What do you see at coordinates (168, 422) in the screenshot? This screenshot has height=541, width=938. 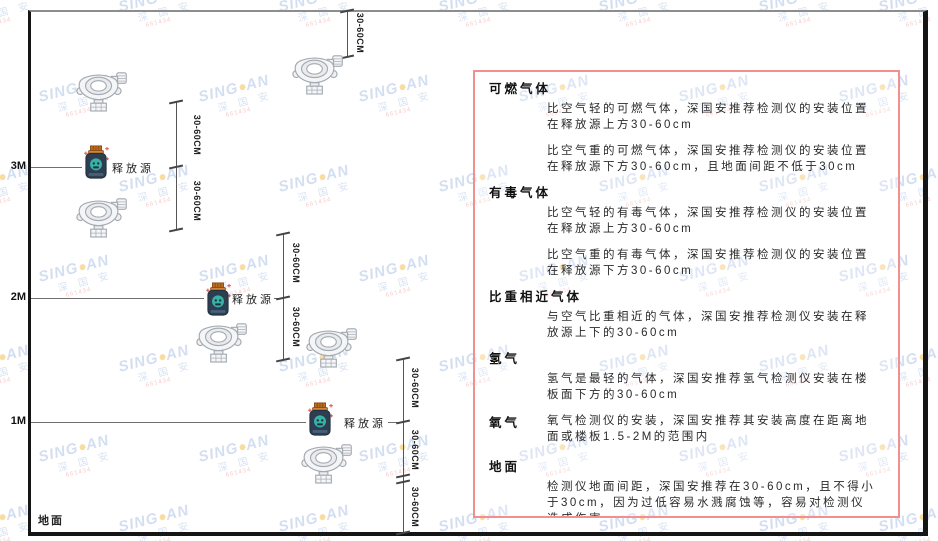 I see `level-line-1m` at bounding box center [168, 422].